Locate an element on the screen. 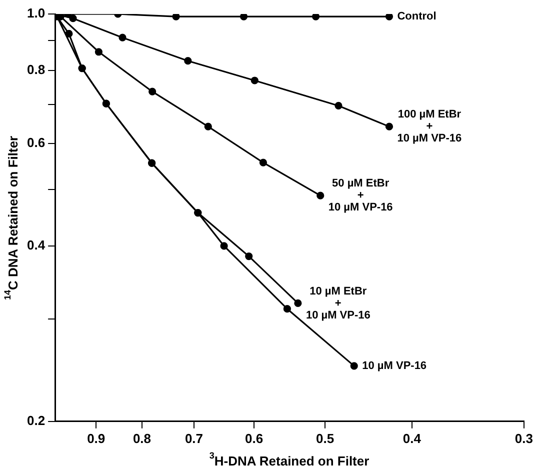 This screenshot has height=474, width=536. series-label: Control is located at coordinates (416, 16).